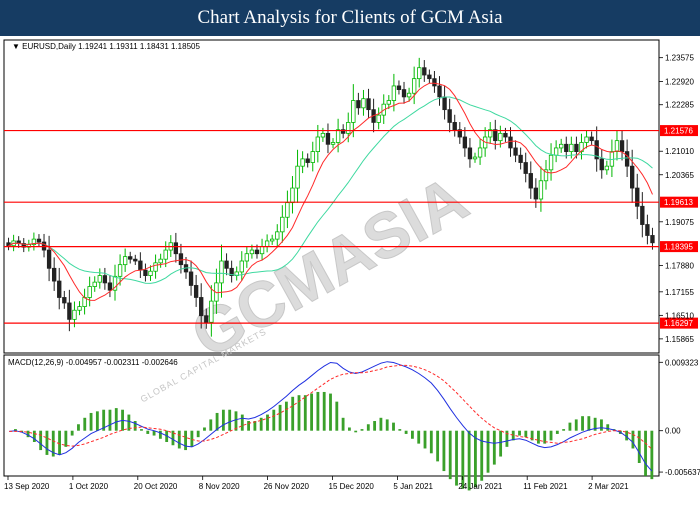 The height and width of the screenshot is (505, 700). Describe the element at coordinates (89, 486) in the screenshot. I see `date-tick-label: 1 Oct 2020` at that location.